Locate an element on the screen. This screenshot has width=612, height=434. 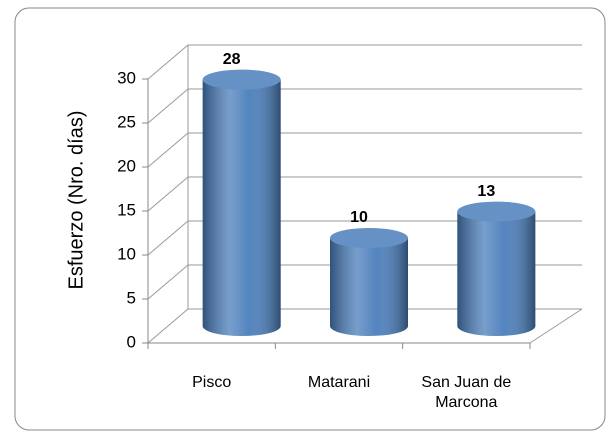
y-tick-label: 5 is located at coordinates (131, 297).